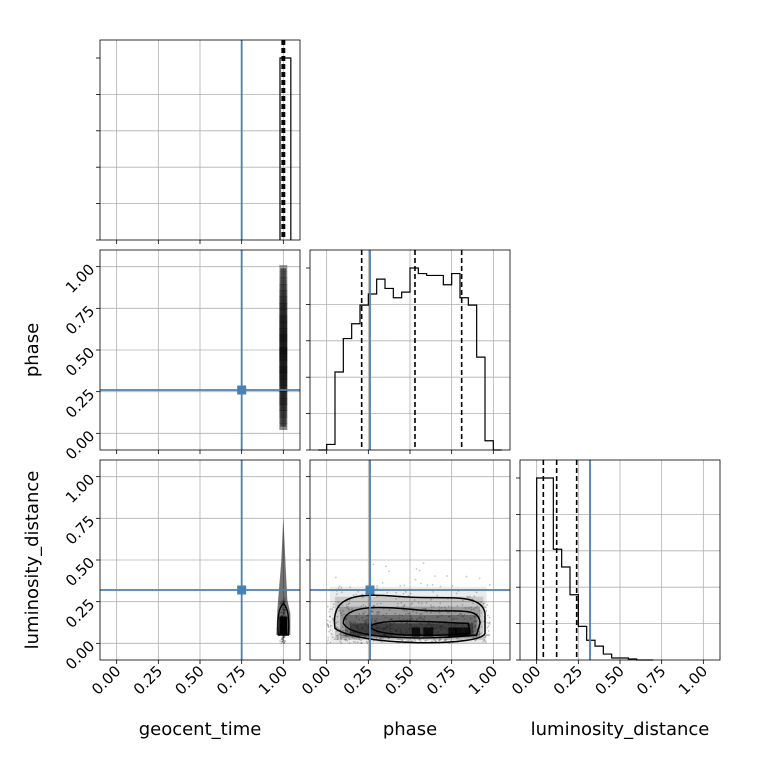 The height and width of the screenshot is (760, 760). Describe the element at coordinates (231, 680) in the screenshot. I see `x-tick-label: 0.75` at that location.